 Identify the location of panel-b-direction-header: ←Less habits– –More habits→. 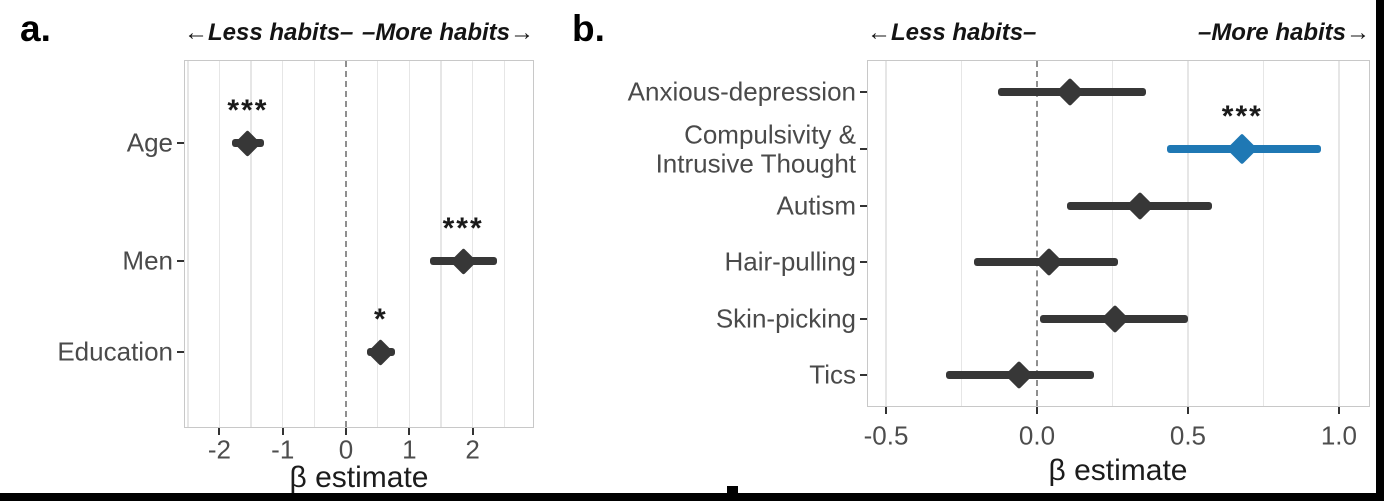
(1118, 32).